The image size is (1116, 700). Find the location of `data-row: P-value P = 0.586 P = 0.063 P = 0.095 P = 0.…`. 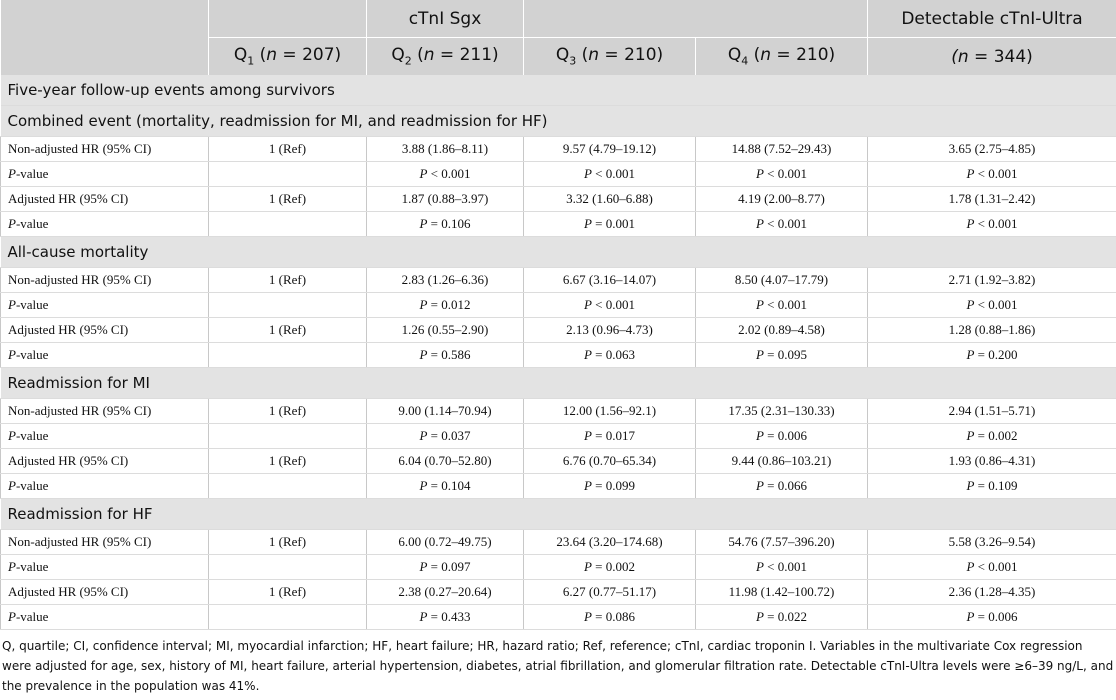

data-row: P-value P = 0.586 P = 0.063 P = 0.095 P = 0.… is located at coordinates (558, 355).